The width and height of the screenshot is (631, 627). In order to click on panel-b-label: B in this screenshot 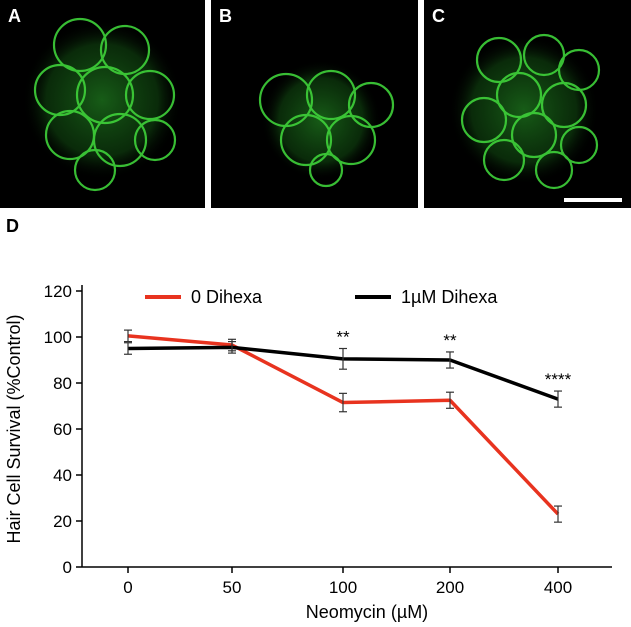, I will do `click(225, 16)`.